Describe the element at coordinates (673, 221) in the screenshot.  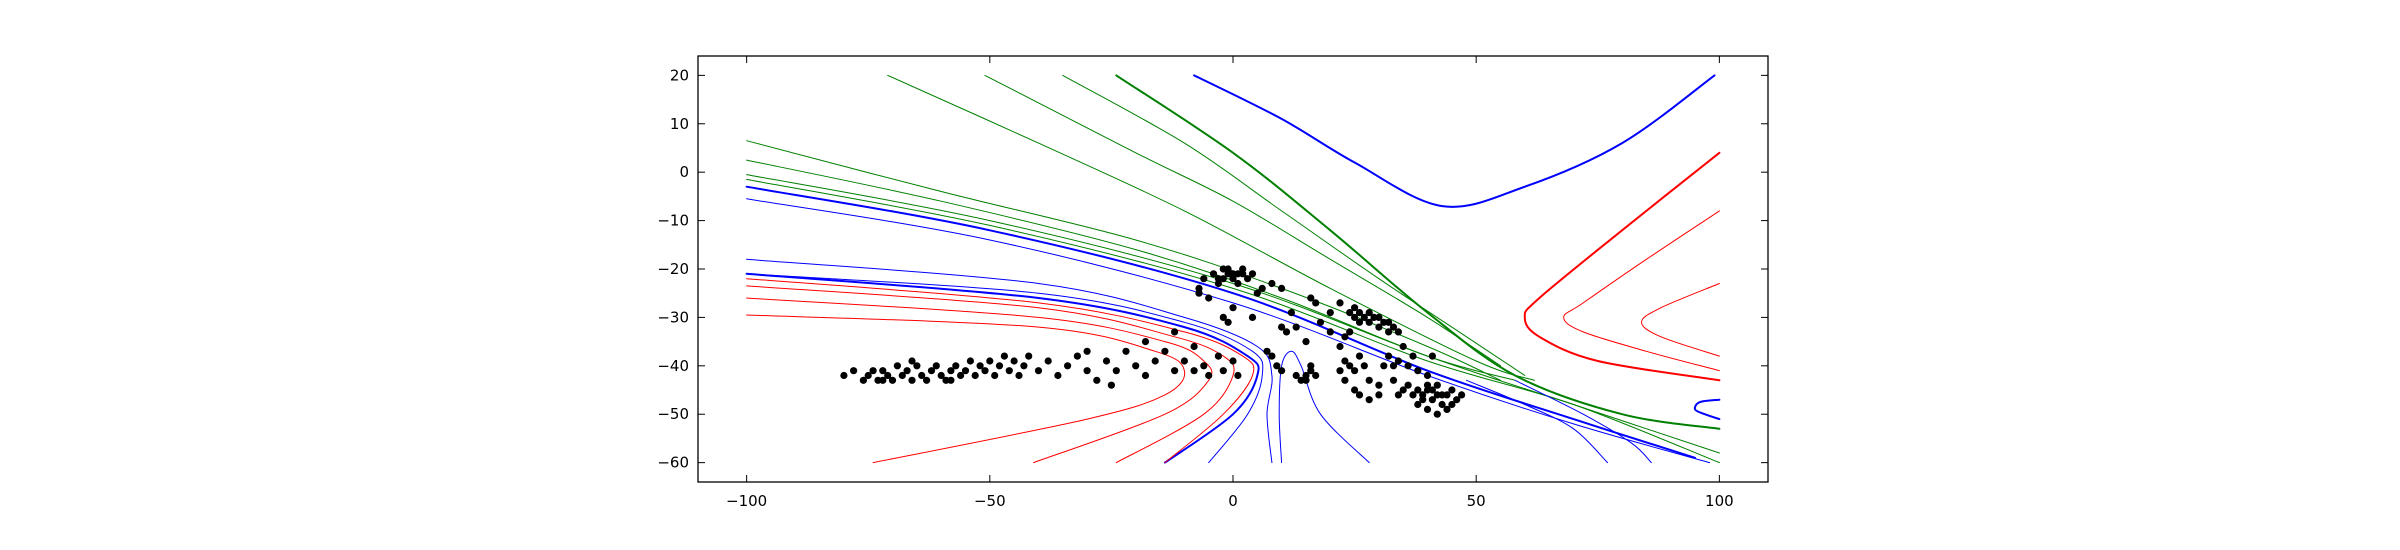
I see `y-tick-label-3: −10` at that location.